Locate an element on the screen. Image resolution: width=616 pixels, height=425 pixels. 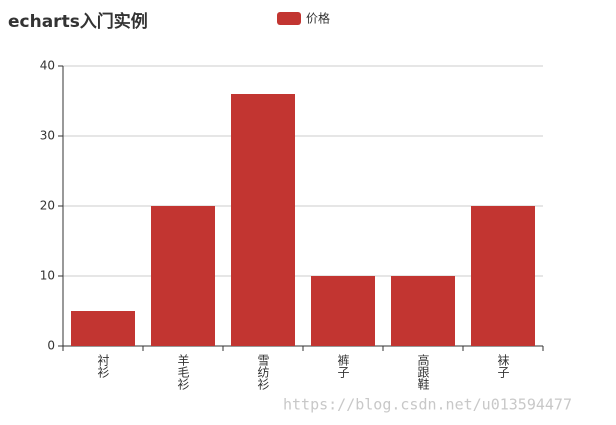
y-tick-label: 20 is located at coordinates (47, 206).